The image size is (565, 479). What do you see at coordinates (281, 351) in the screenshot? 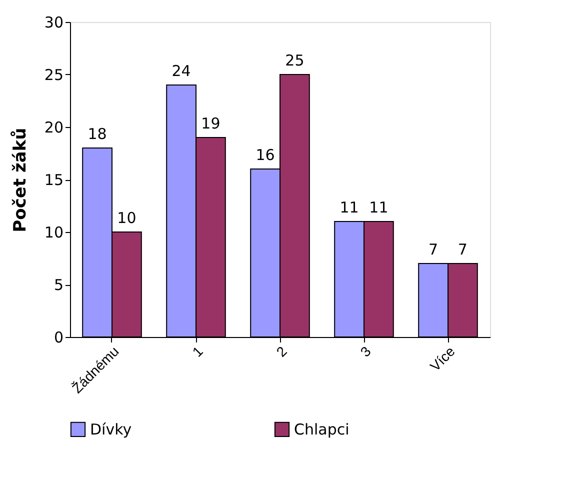
I see `x-tick-label: 2` at bounding box center [281, 351].